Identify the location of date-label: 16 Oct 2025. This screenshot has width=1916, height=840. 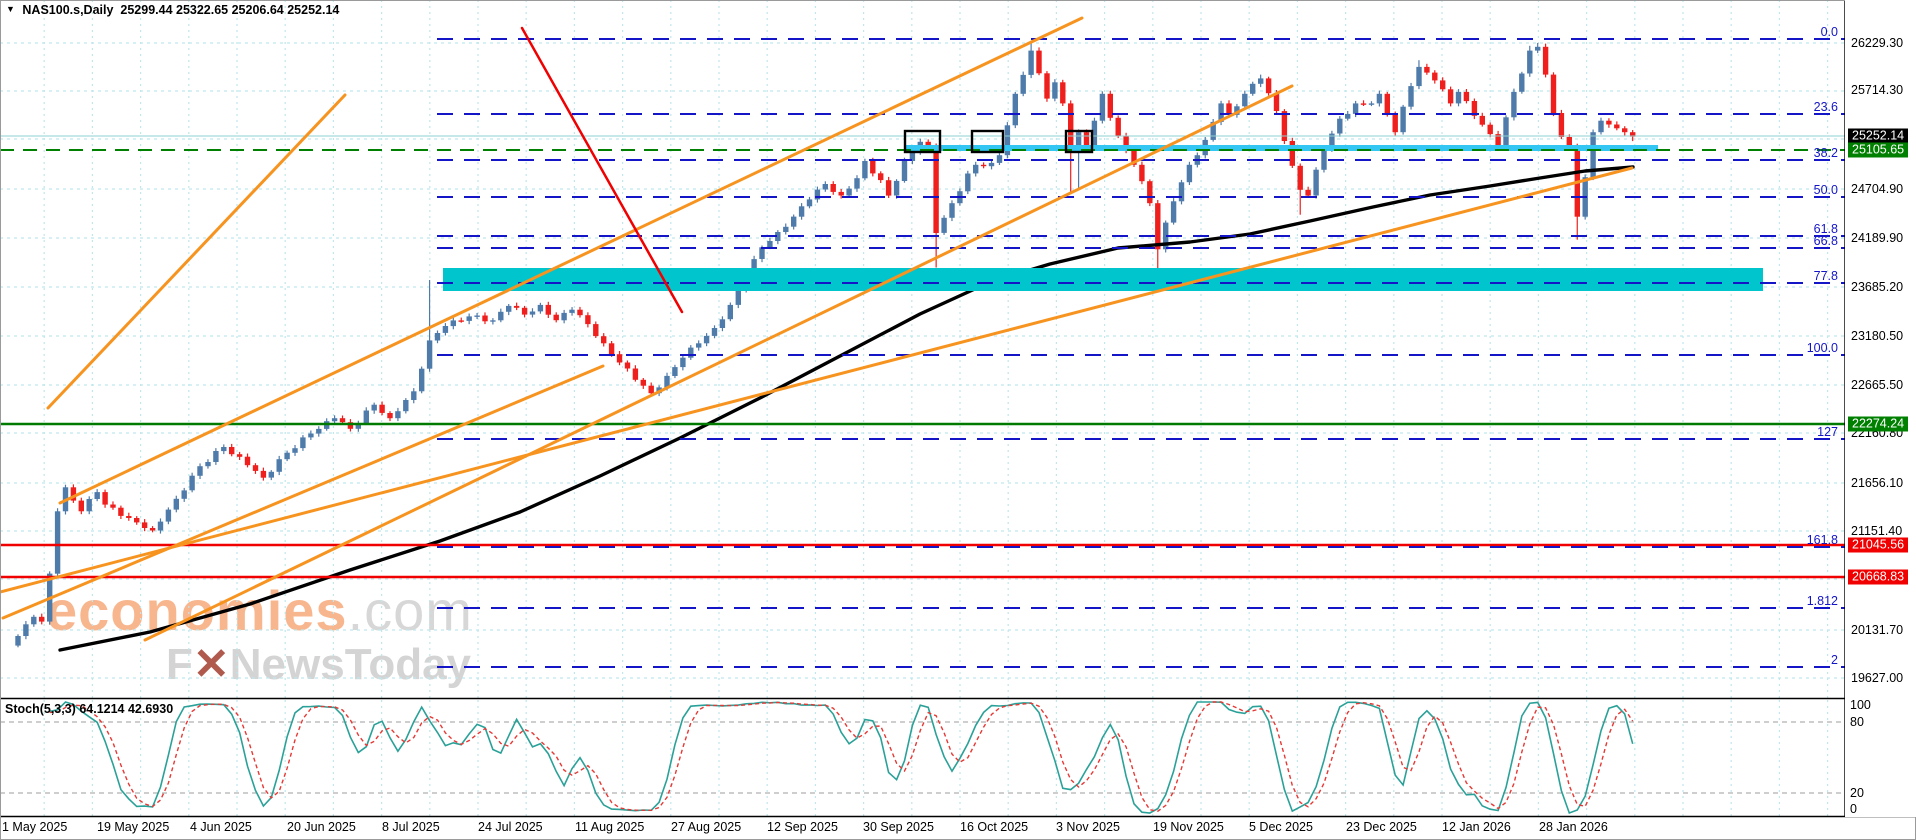
(994, 827).